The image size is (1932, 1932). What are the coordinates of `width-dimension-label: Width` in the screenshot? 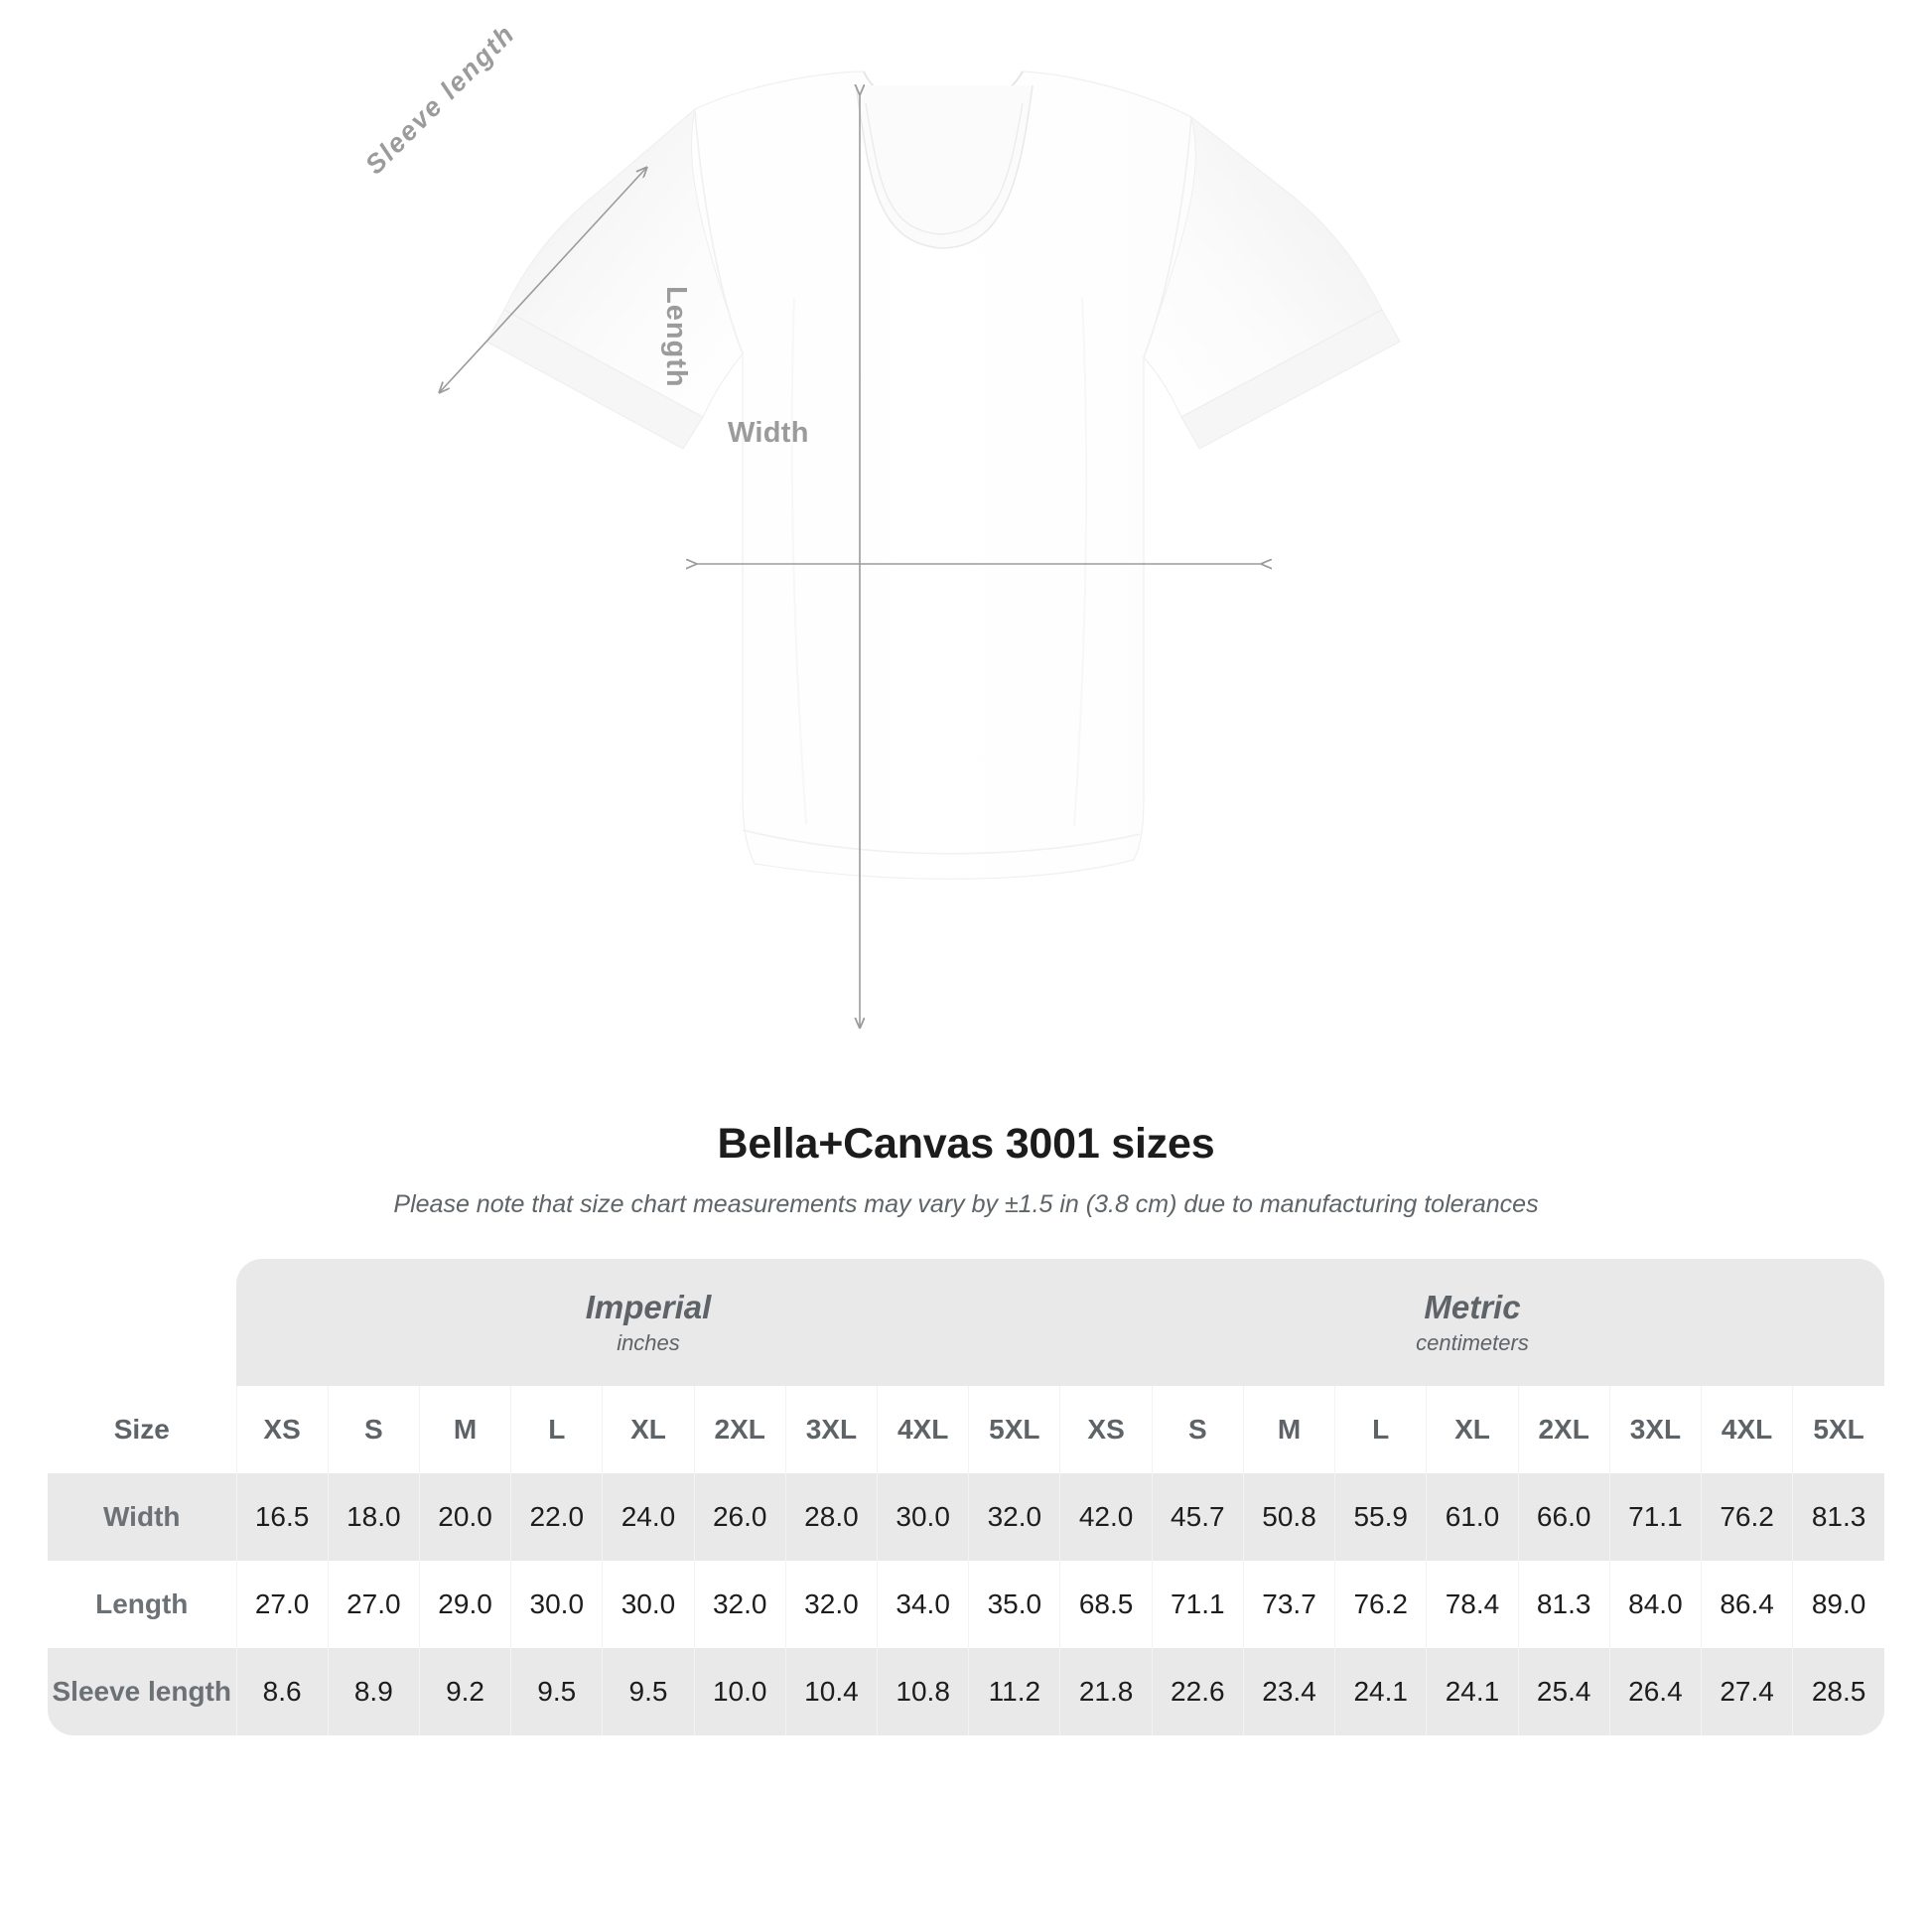 It's located at (768, 433).